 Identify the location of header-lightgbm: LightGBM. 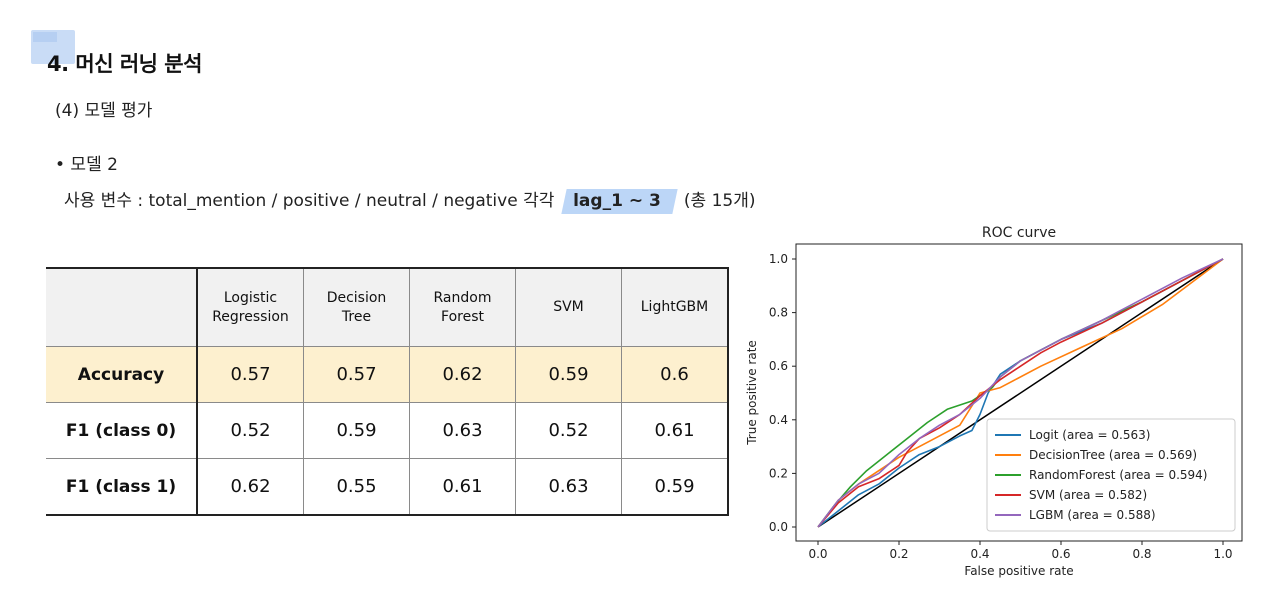
(675, 307).